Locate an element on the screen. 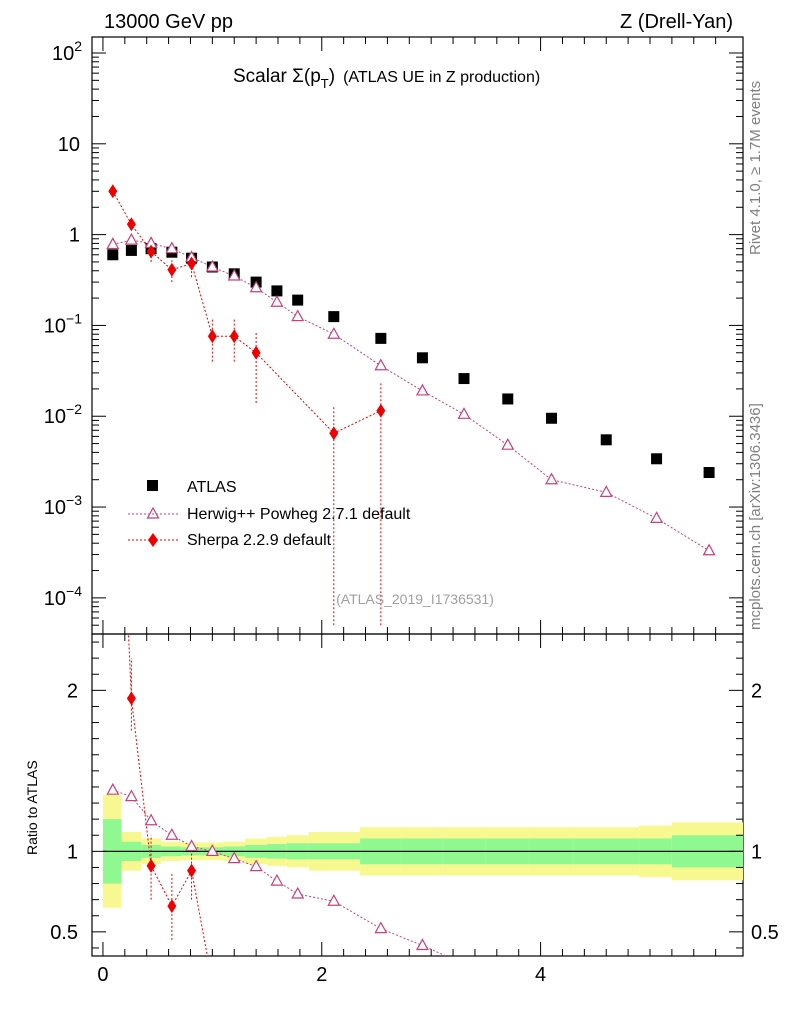  rivet-label: Rivet 4.1.0, ≥ 1.7M events is located at coordinates (755, 168).